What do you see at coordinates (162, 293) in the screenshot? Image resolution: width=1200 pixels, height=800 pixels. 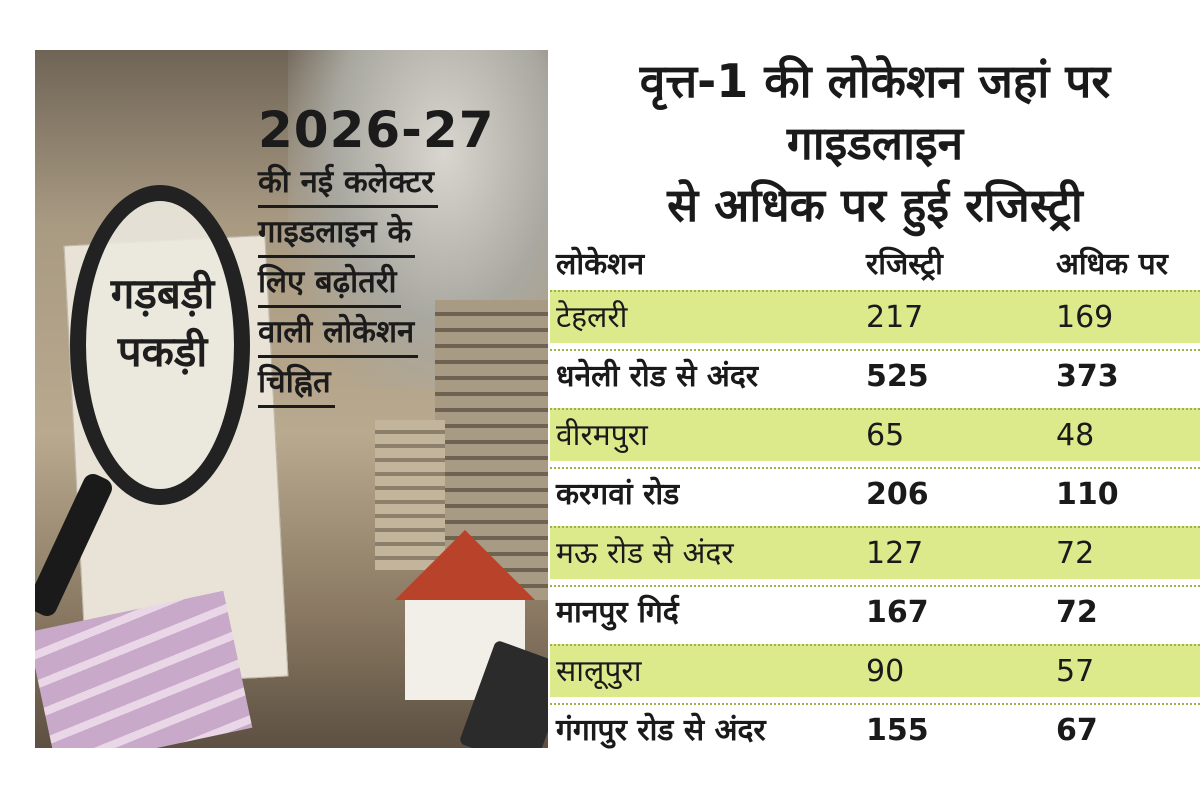 I see `lens-text-line: गड़बड़ी` at bounding box center [162, 293].